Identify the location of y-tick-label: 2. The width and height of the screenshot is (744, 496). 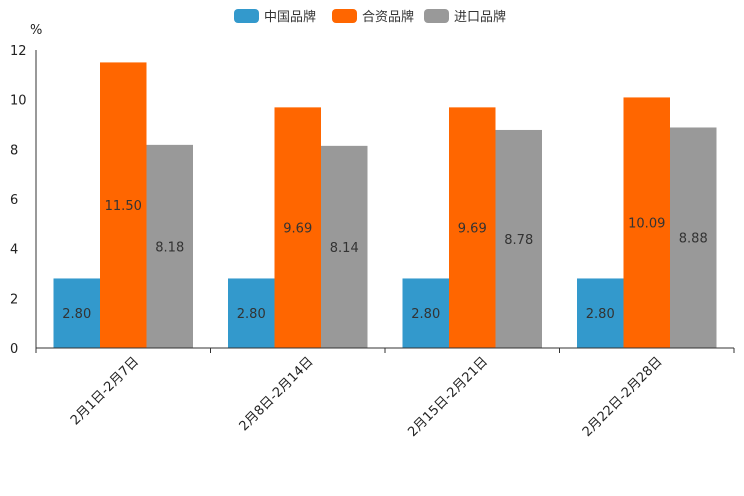
(14, 299).